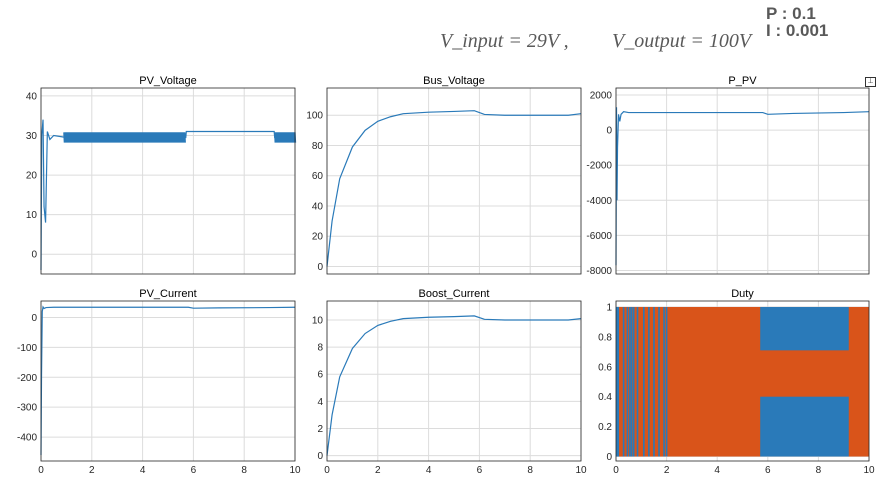 The height and width of the screenshot is (504, 878). I want to click on equation-annotation: V_input = 29V , V_output = 100V, so click(595, 41).